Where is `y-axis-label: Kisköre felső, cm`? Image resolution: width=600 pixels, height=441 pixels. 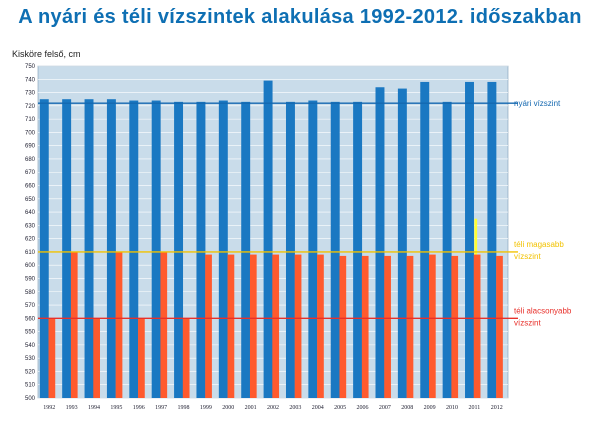 y-axis-label: Kisköre felső, cm is located at coordinates (46, 54).